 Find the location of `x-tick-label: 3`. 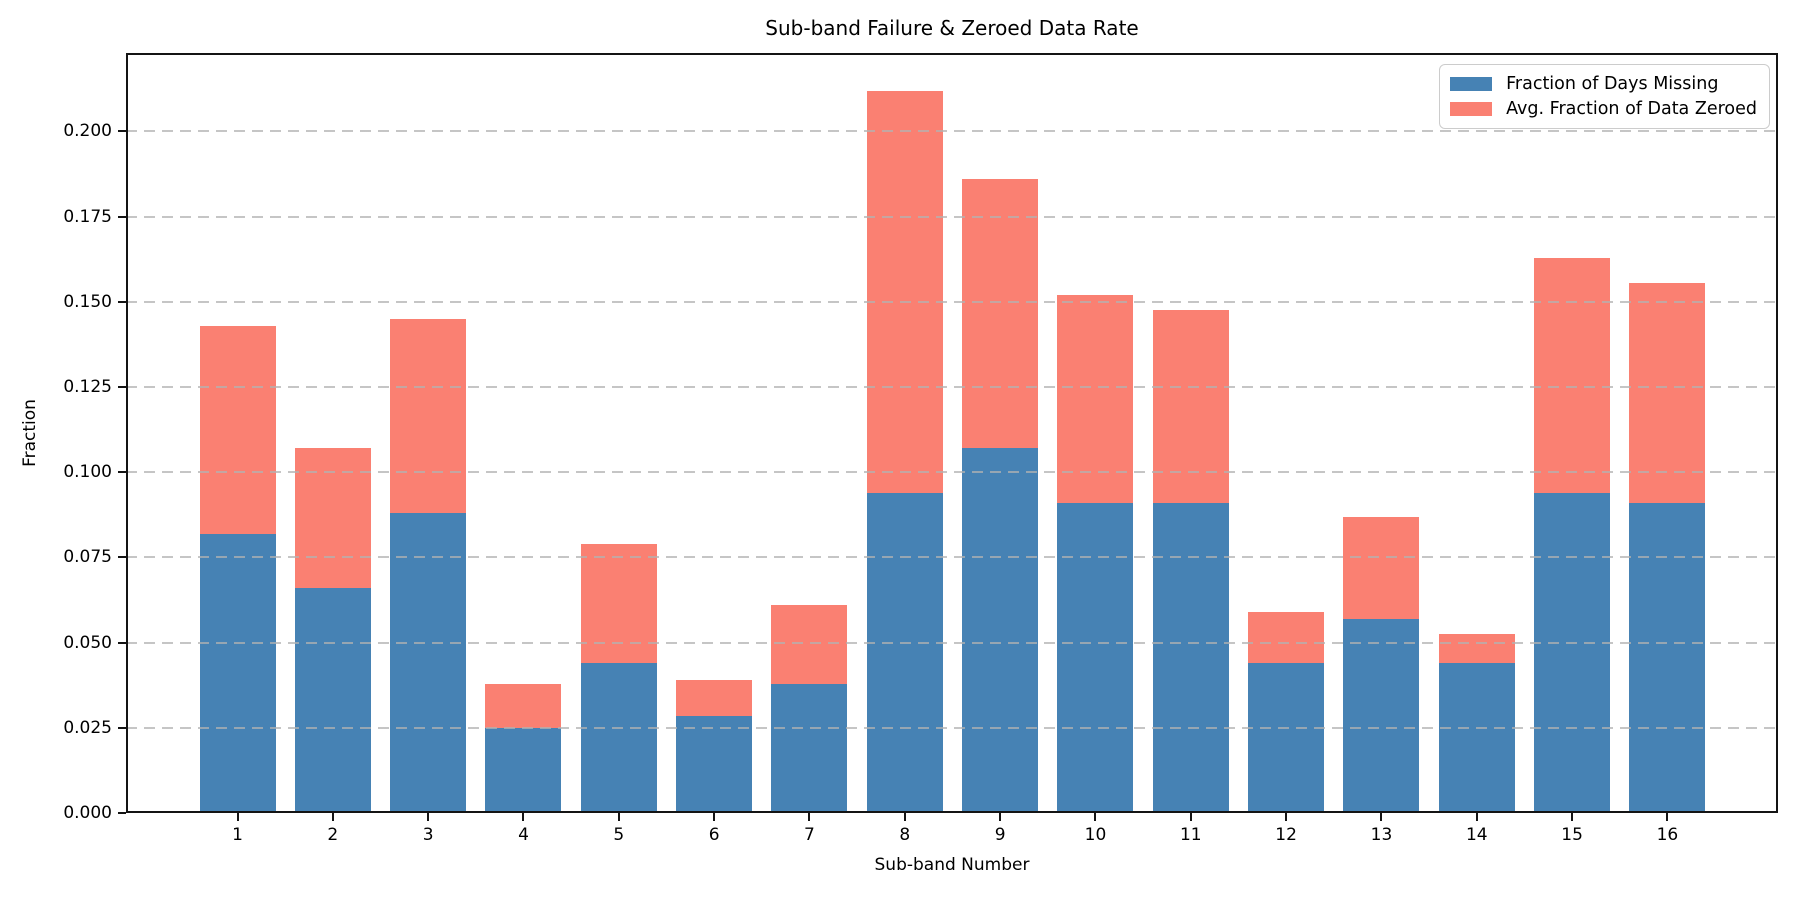

x-tick-label: 3 is located at coordinates (428, 835).